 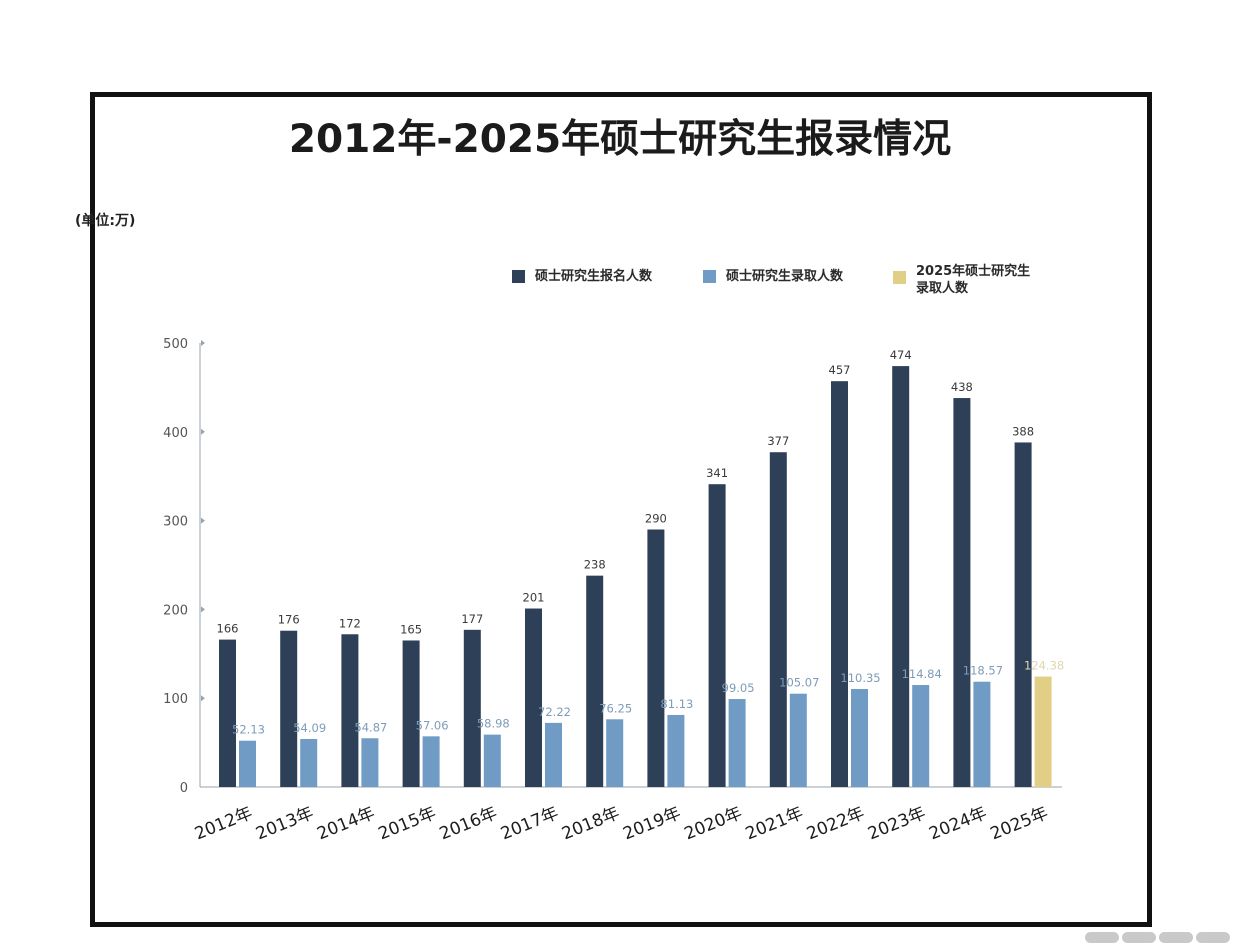 I want to click on x-tick-label: 2017年, so click(x=529, y=823).